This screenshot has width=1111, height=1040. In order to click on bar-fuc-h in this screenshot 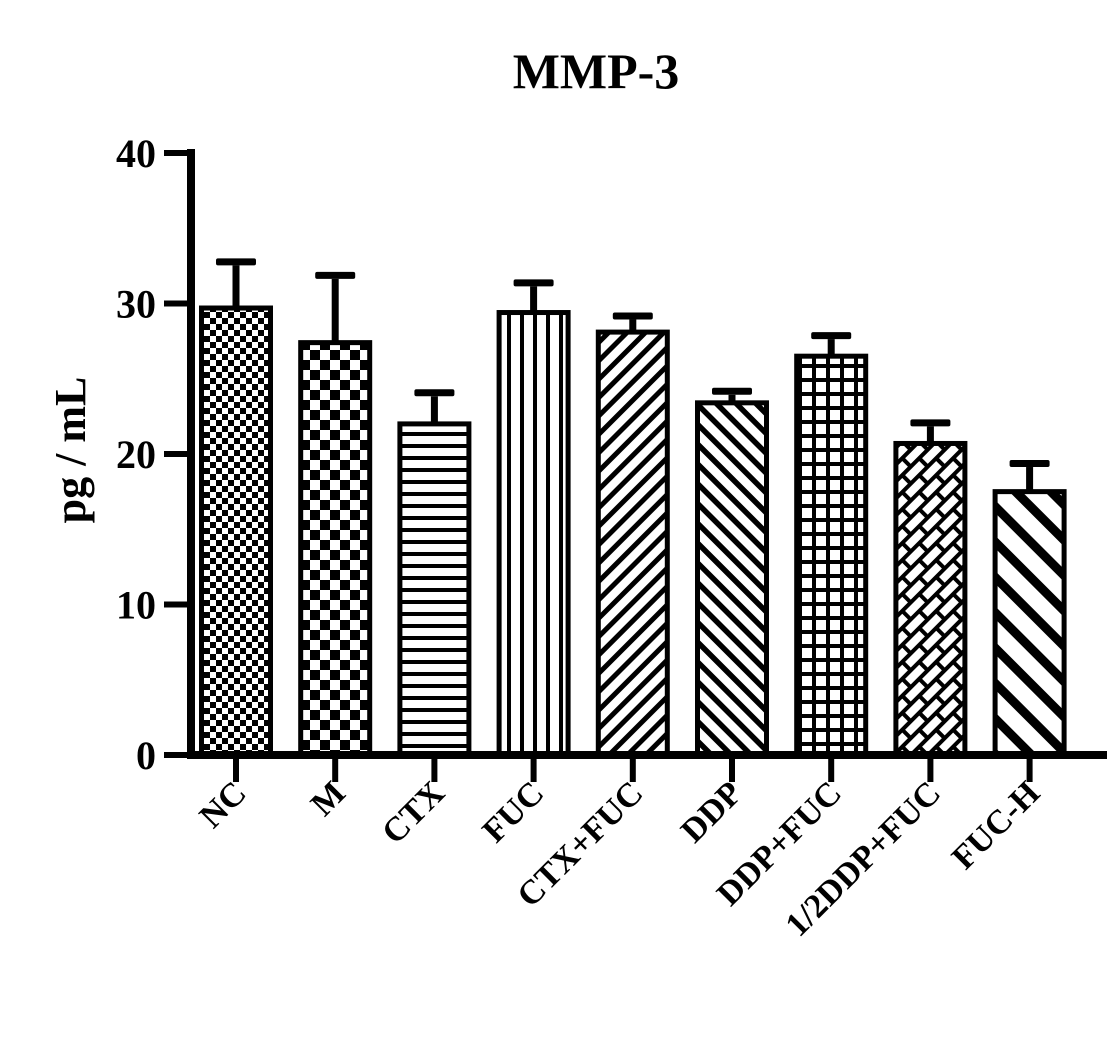, I will do `click(1029, 623)`.